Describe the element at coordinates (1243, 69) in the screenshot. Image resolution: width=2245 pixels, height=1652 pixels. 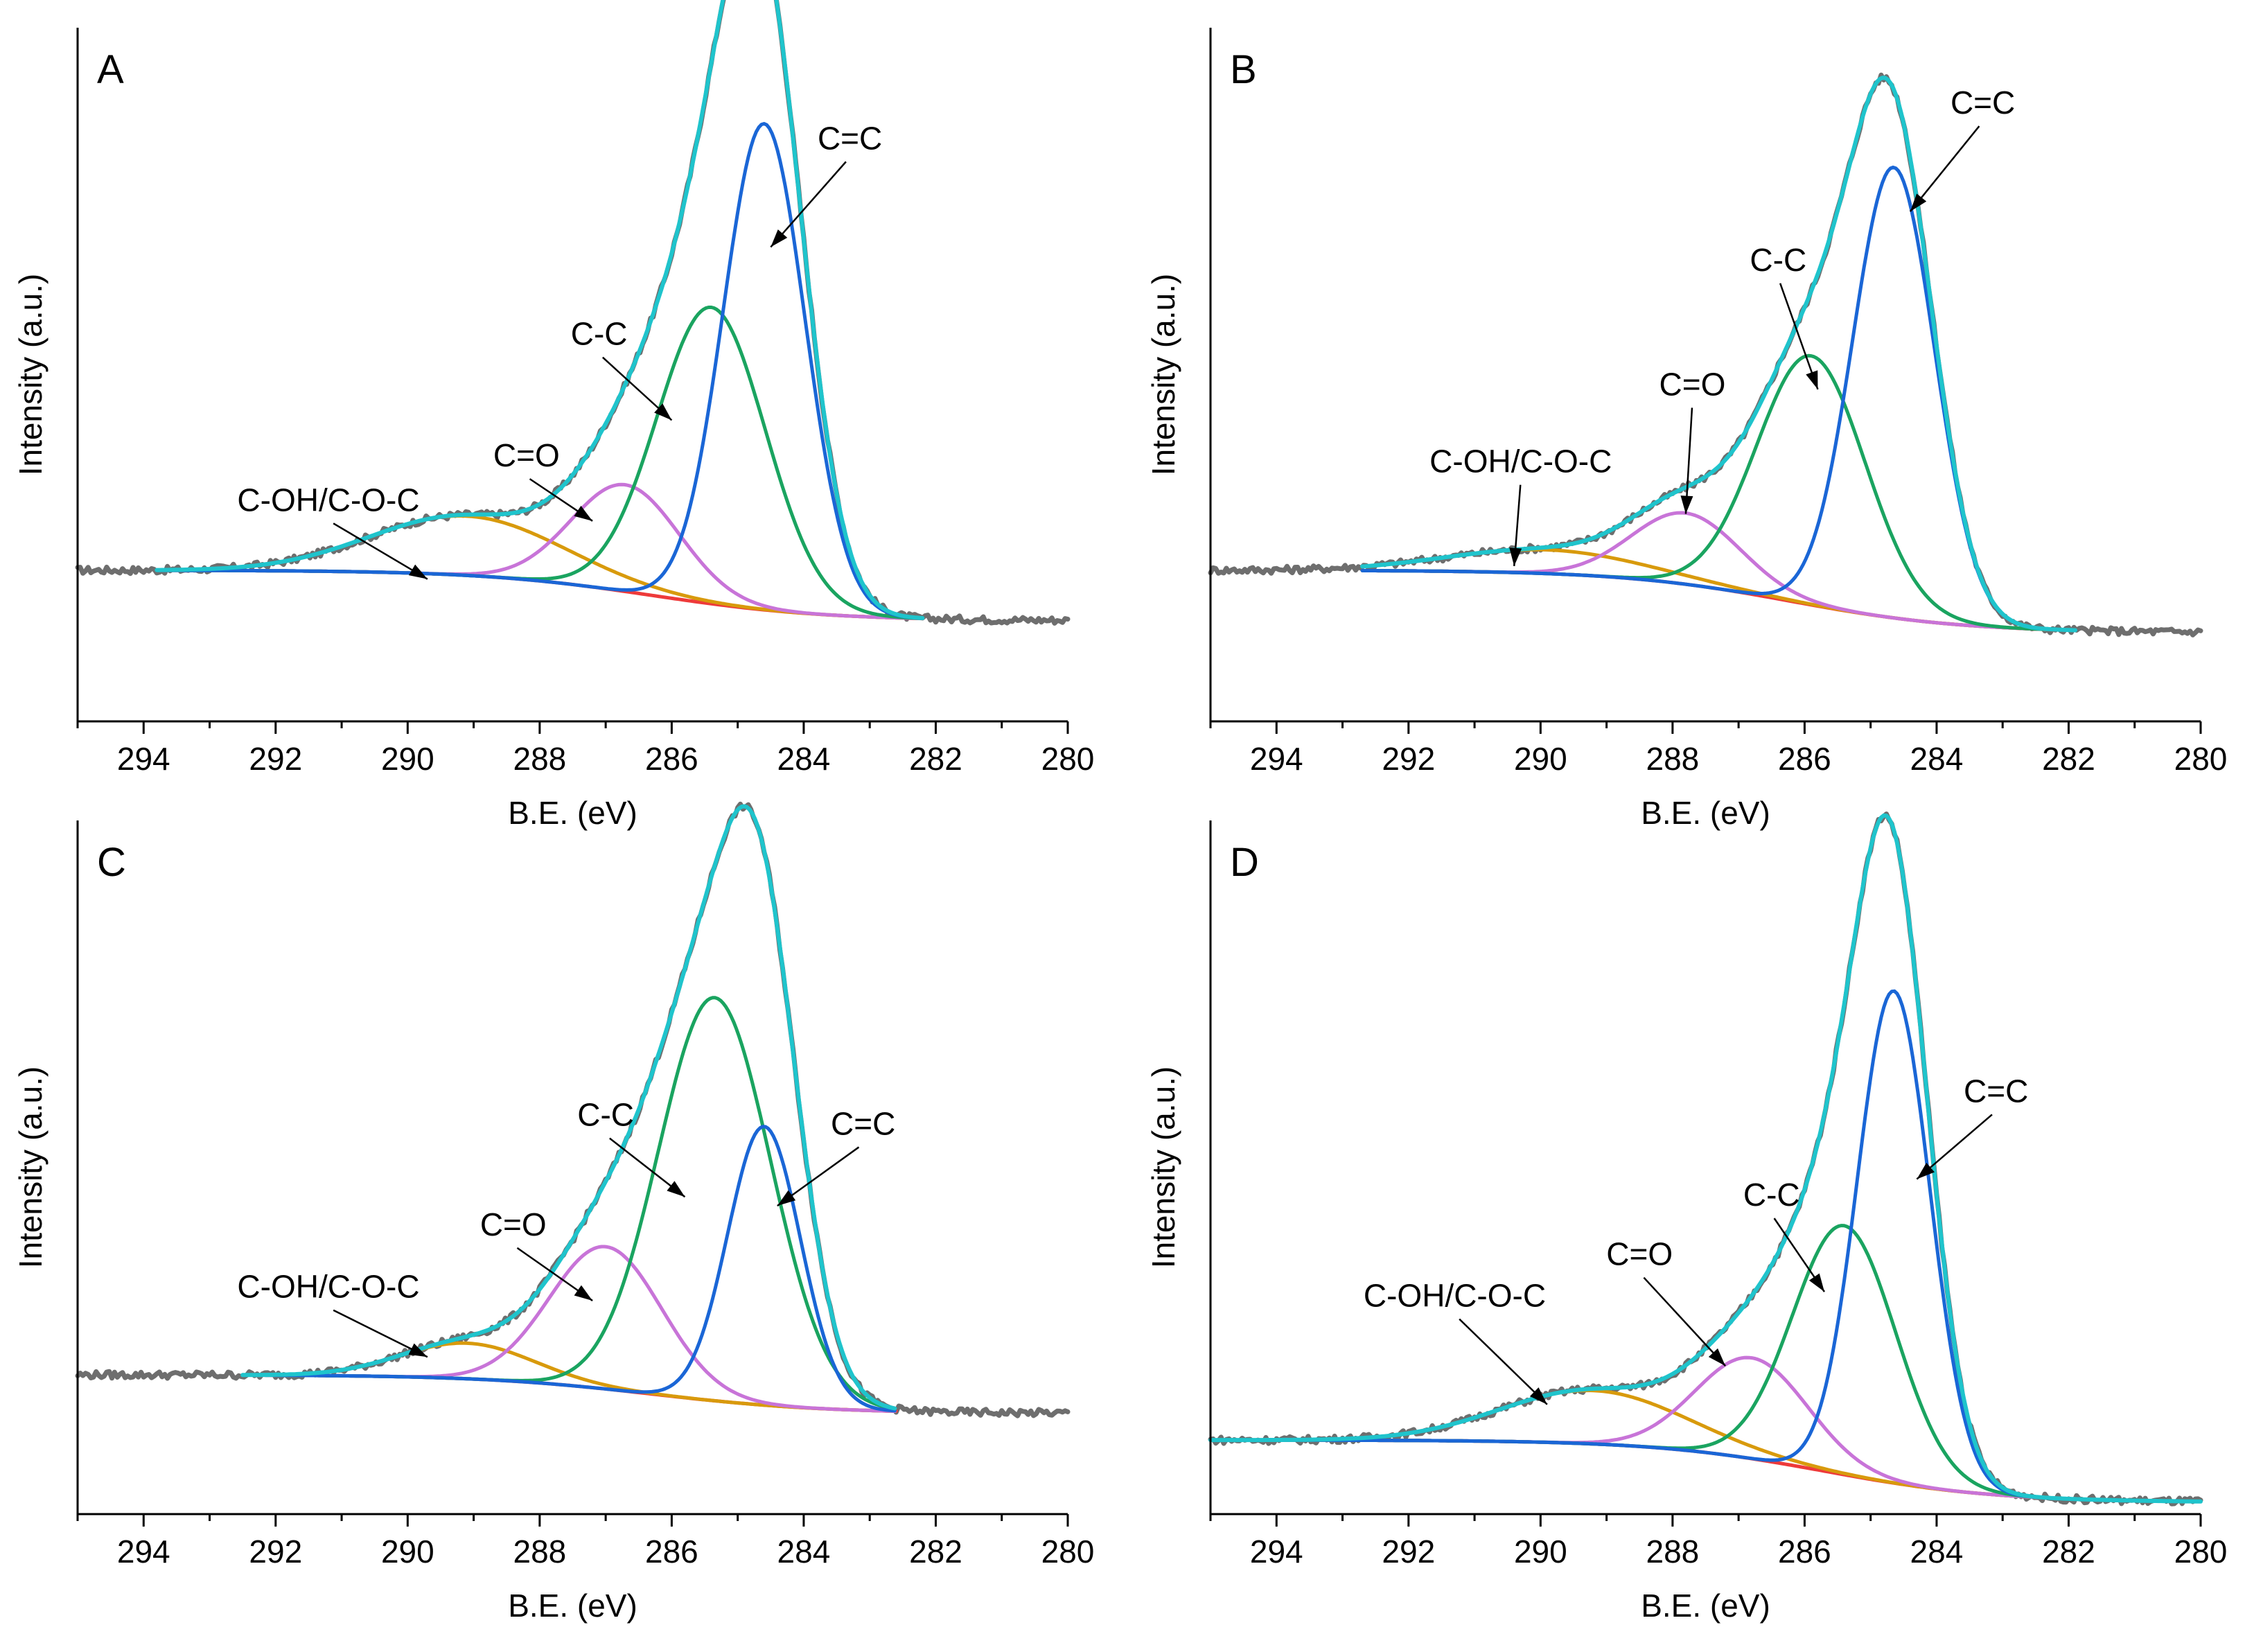
I see `panel-letter: B` at that location.